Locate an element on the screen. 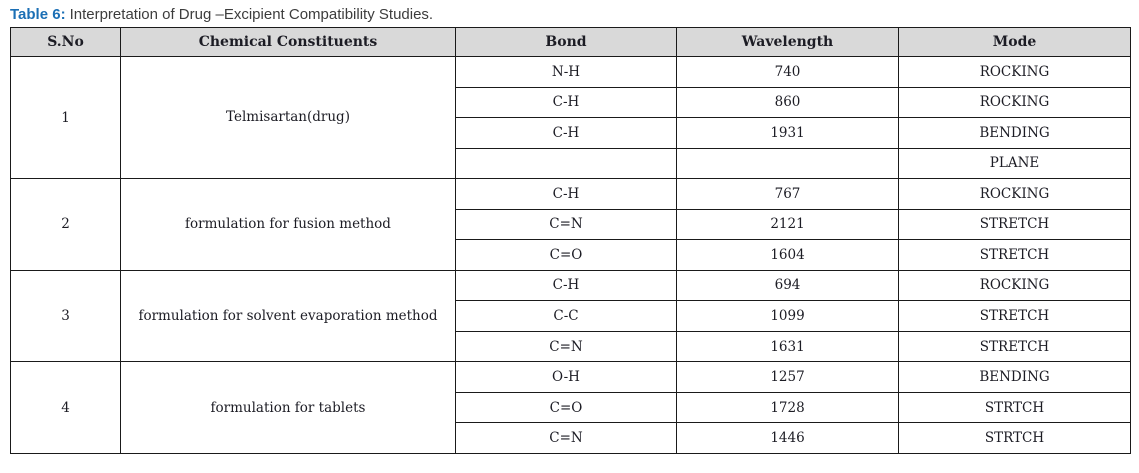 The height and width of the screenshot is (473, 1139). cell-mode: PLANE is located at coordinates (1014, 163).